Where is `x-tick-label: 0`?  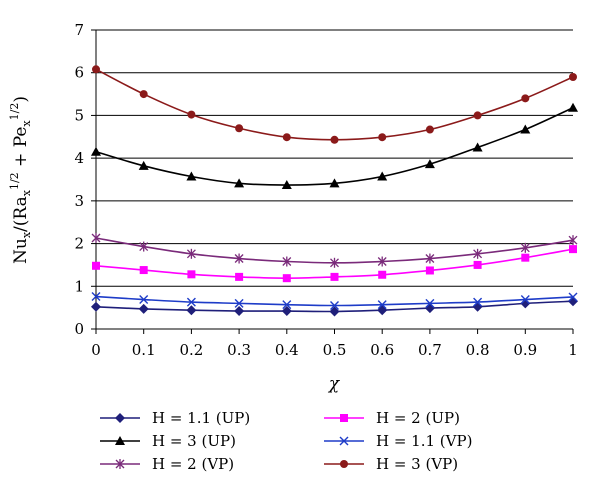
x-tick-label: 0 is located at coordinates (96, 350).